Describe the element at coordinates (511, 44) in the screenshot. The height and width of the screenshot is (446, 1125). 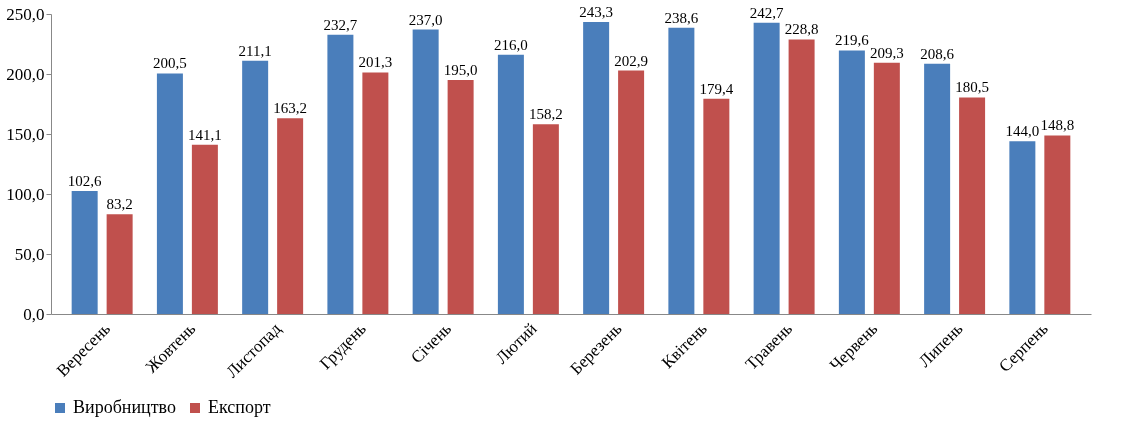
I see `data-label: 216,0` at that location.